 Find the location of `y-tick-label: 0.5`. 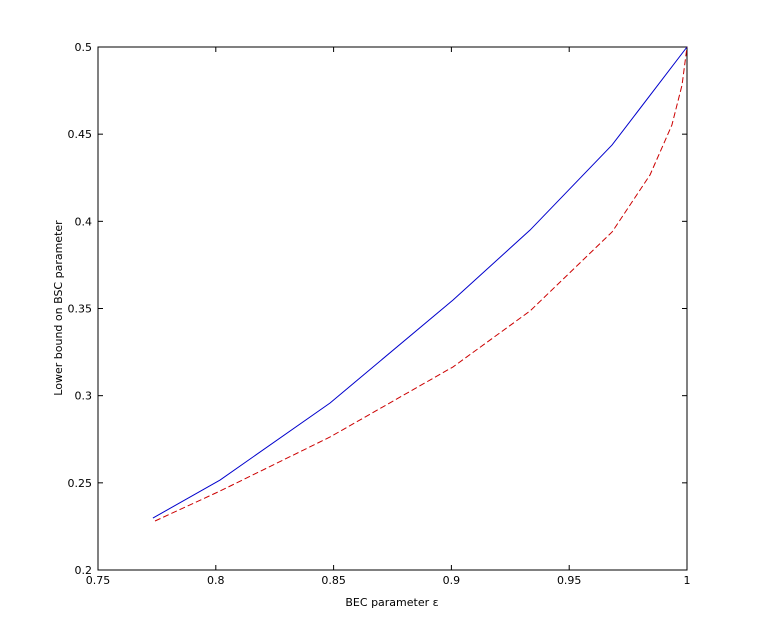

y-tick-label: 0.5 is located at coordinates (84, 47).